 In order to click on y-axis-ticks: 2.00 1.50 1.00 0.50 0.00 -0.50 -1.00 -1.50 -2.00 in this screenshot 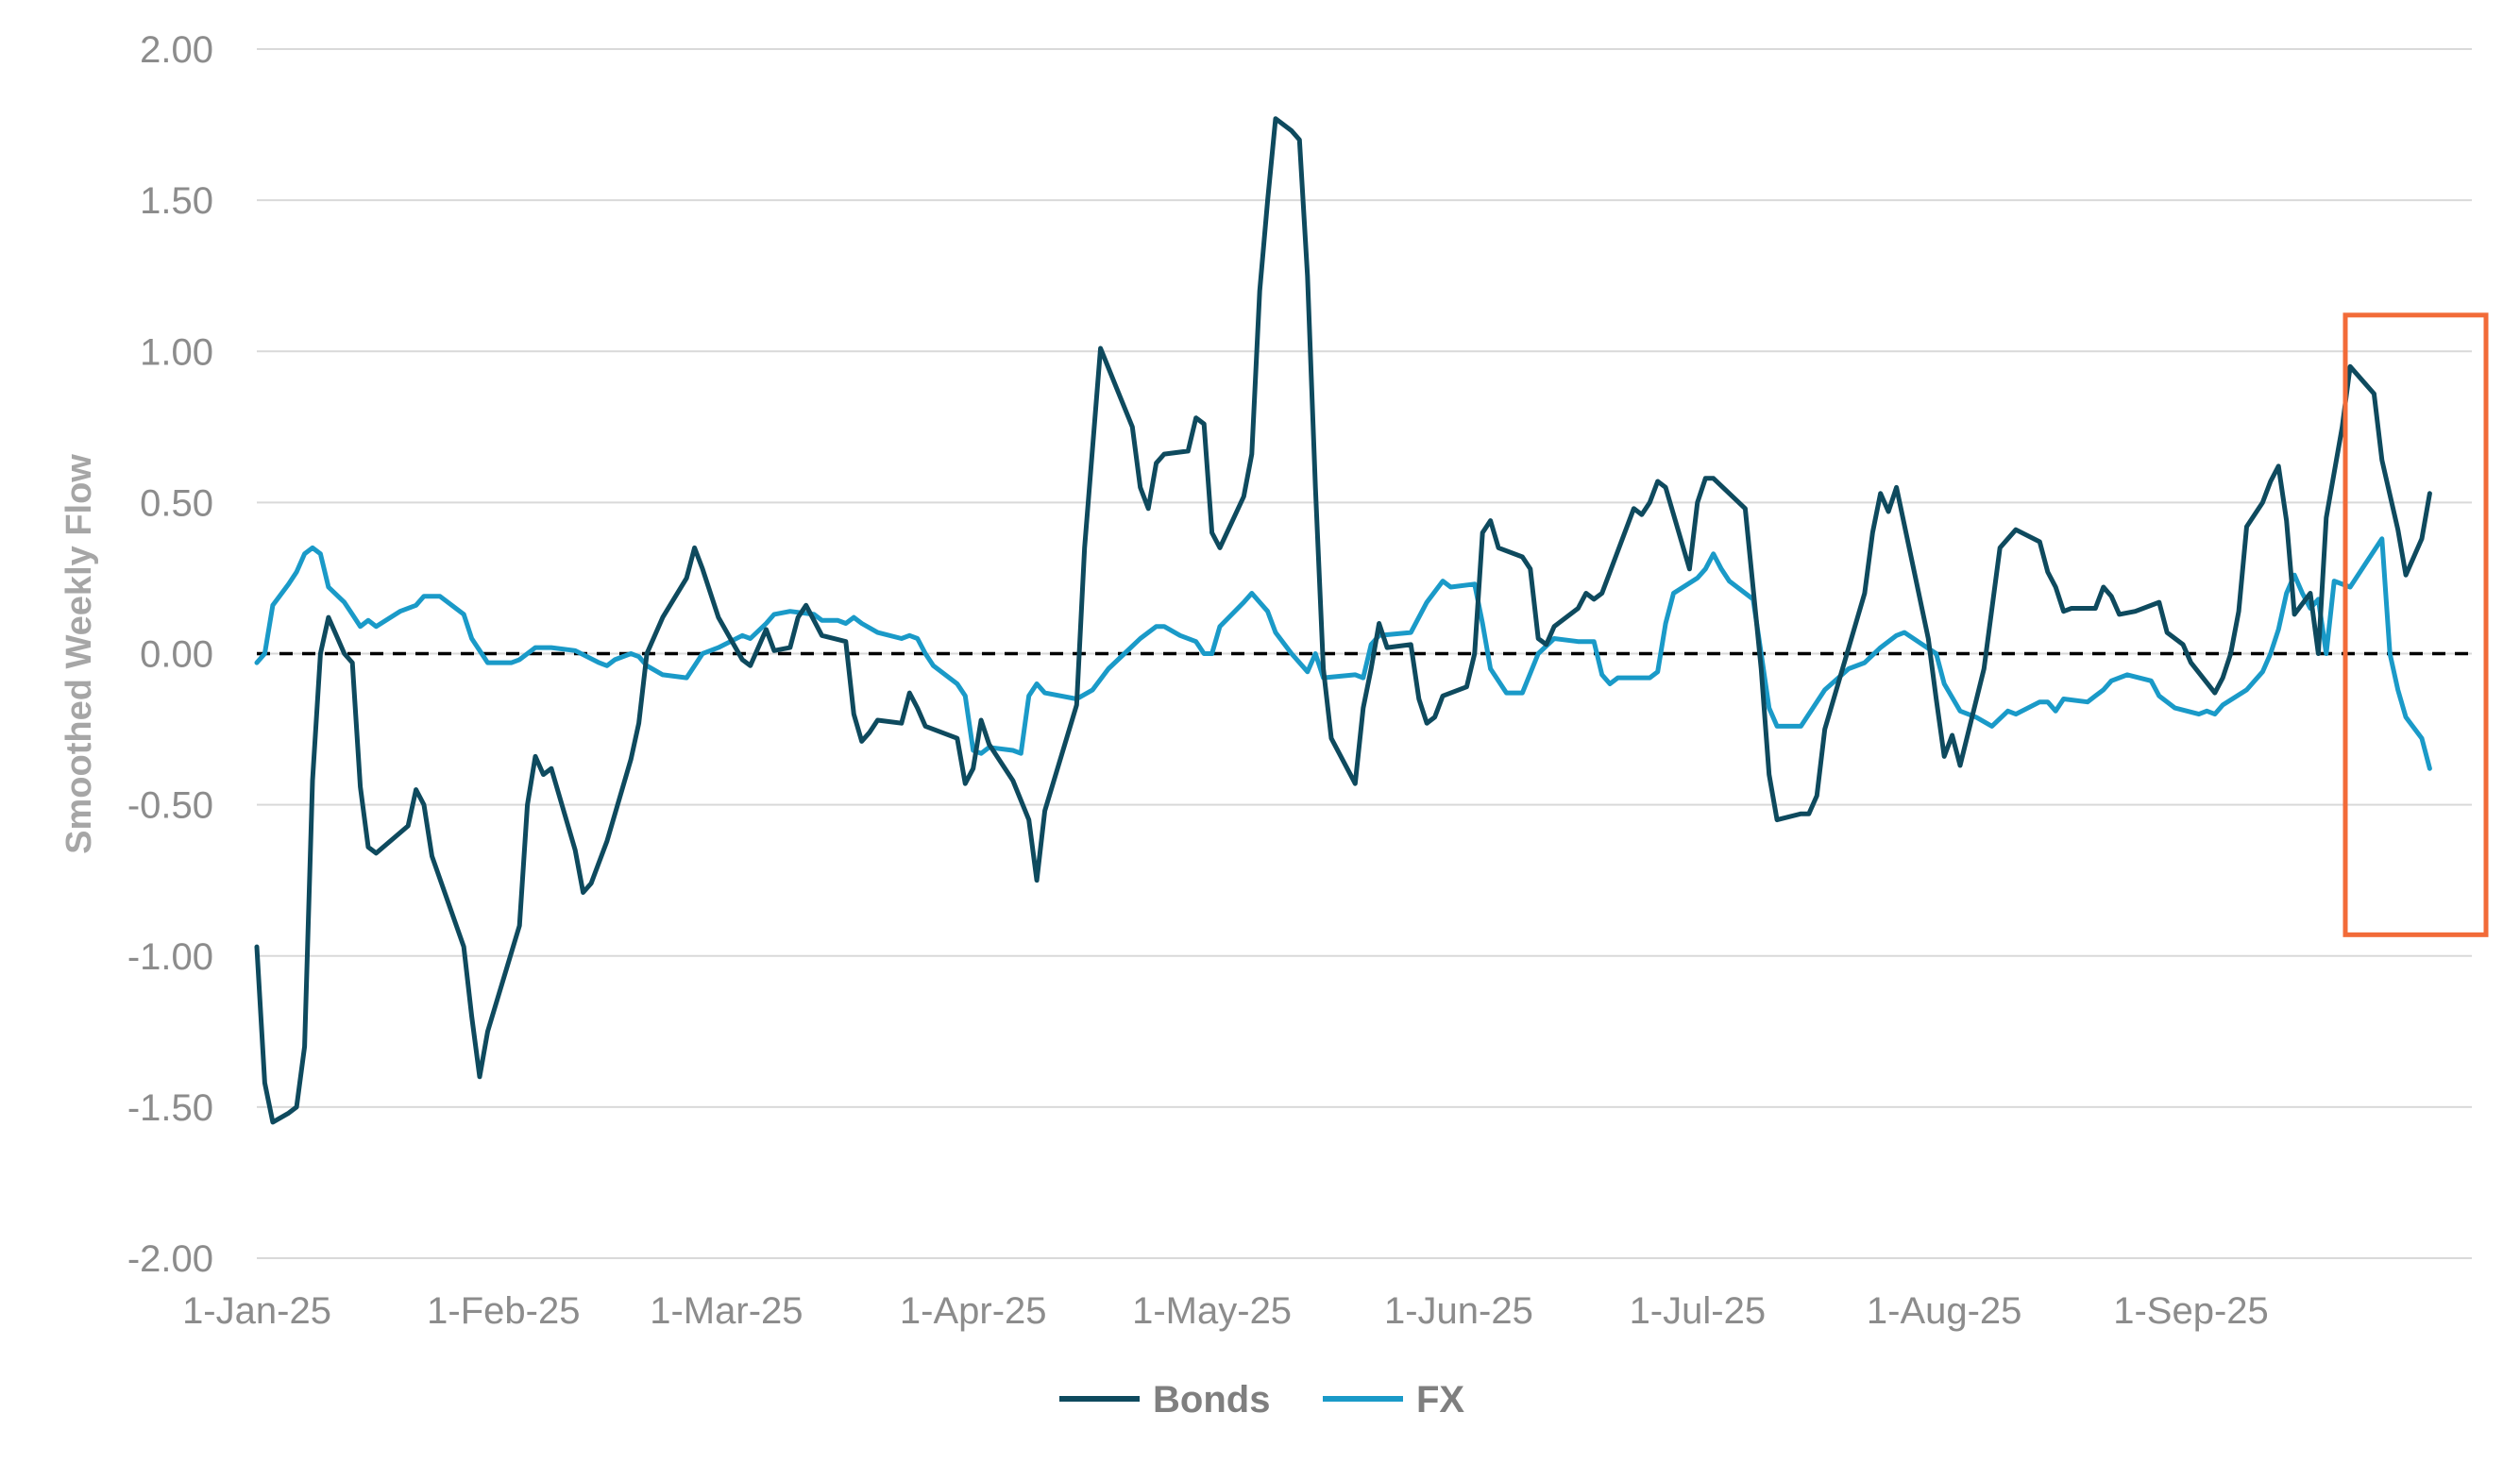, I will do `click(170, 654)`.